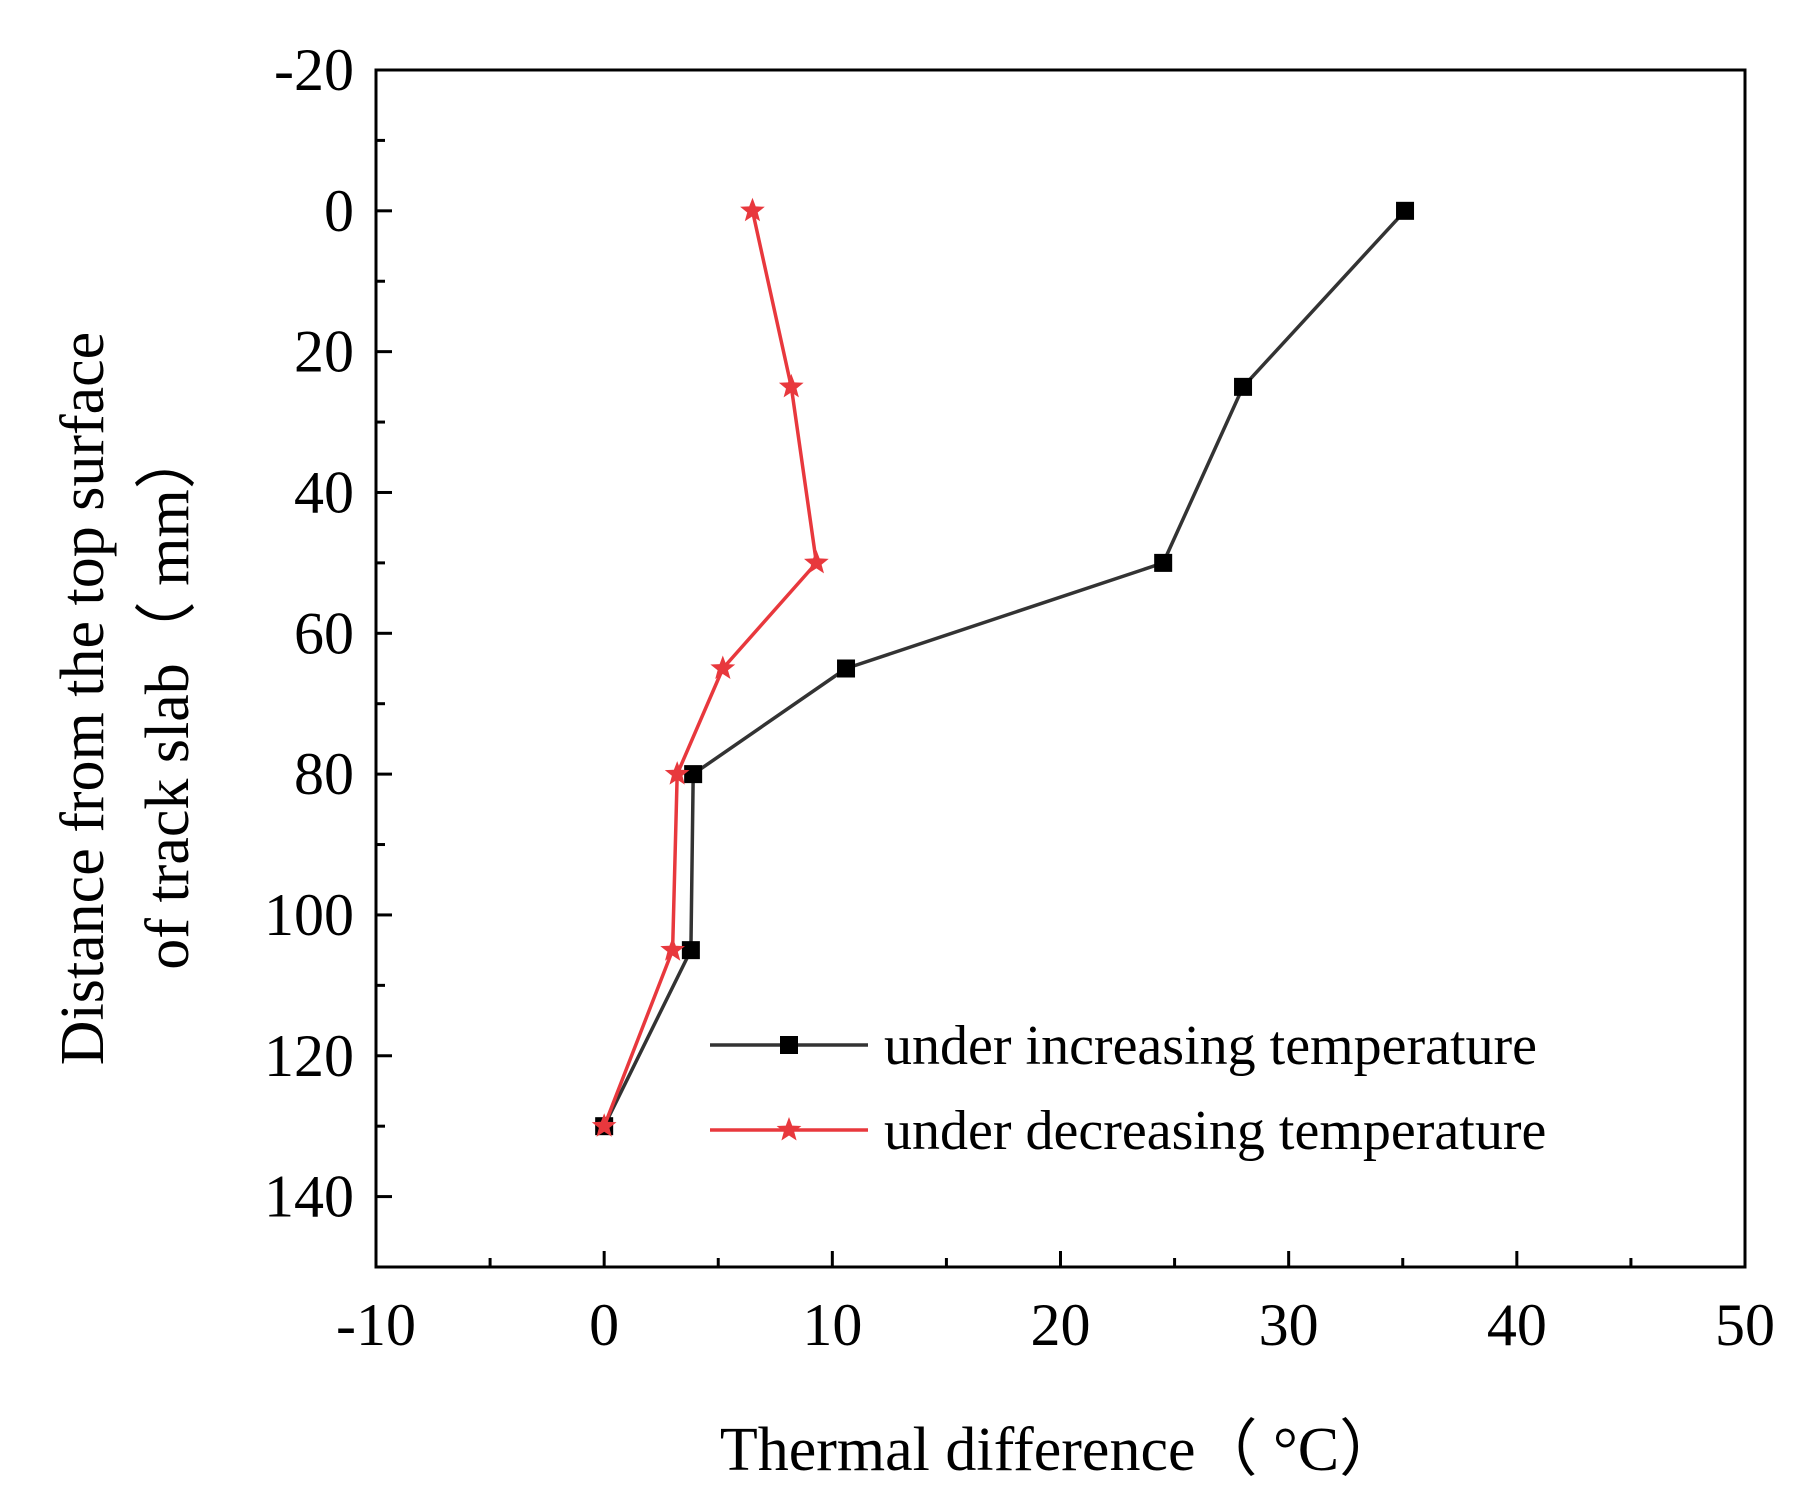 The image size is (1808, 1508). I want to click on y-tick-label: 120, so click(309, 1056).